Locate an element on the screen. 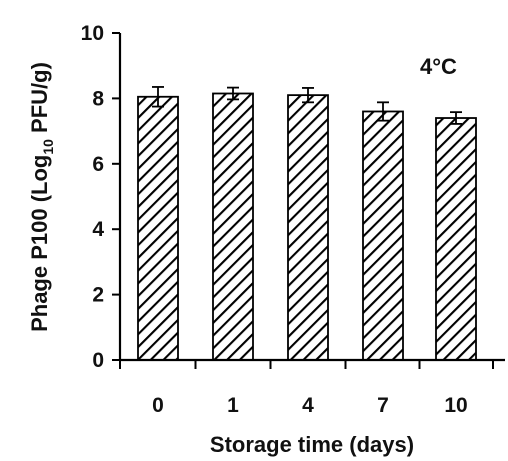 Image resolution: width=508 pixels, height=461 pixels. temperature-annotation: 4°C is located at coordinates (438, 66).